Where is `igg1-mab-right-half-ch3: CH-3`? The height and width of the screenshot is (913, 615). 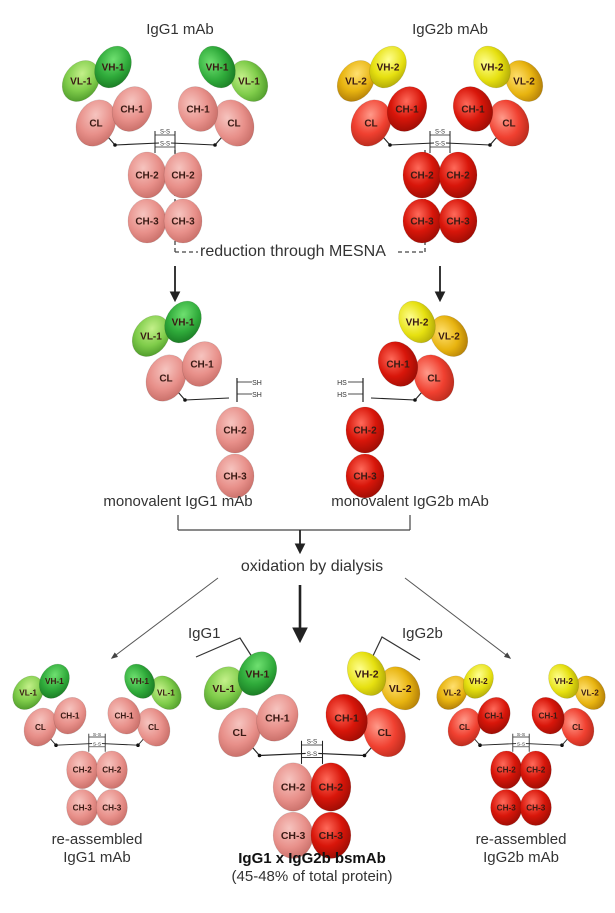 igg1-mab-right-half-ch3: CH-3 is located at coordinates (183, 221).